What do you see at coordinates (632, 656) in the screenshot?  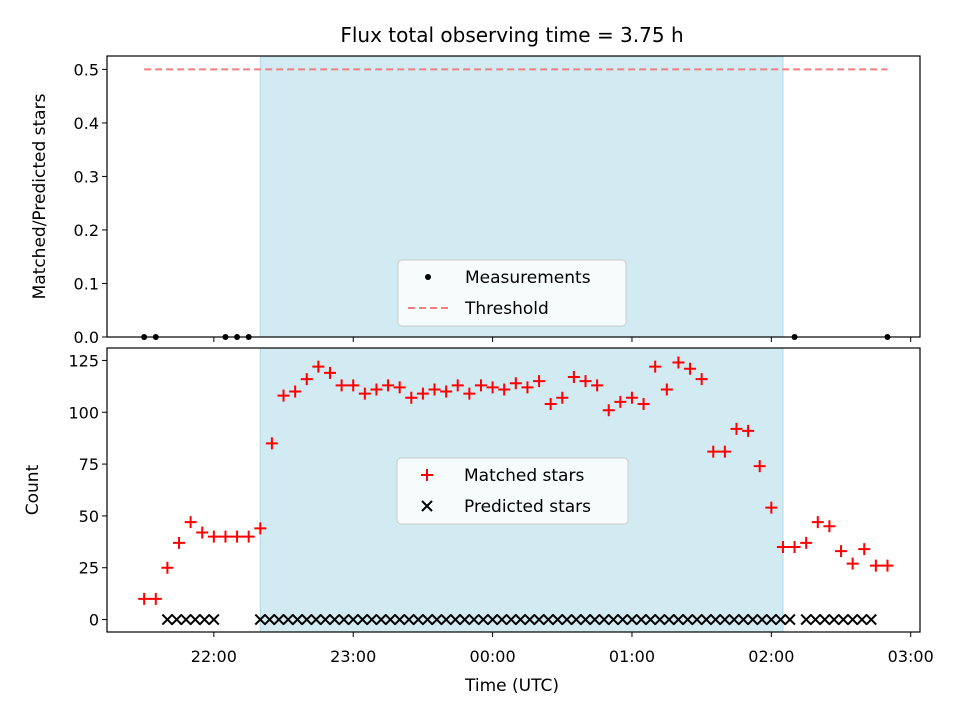 I see `x-tick-label: 01:00` at bounding box center [632, 656].